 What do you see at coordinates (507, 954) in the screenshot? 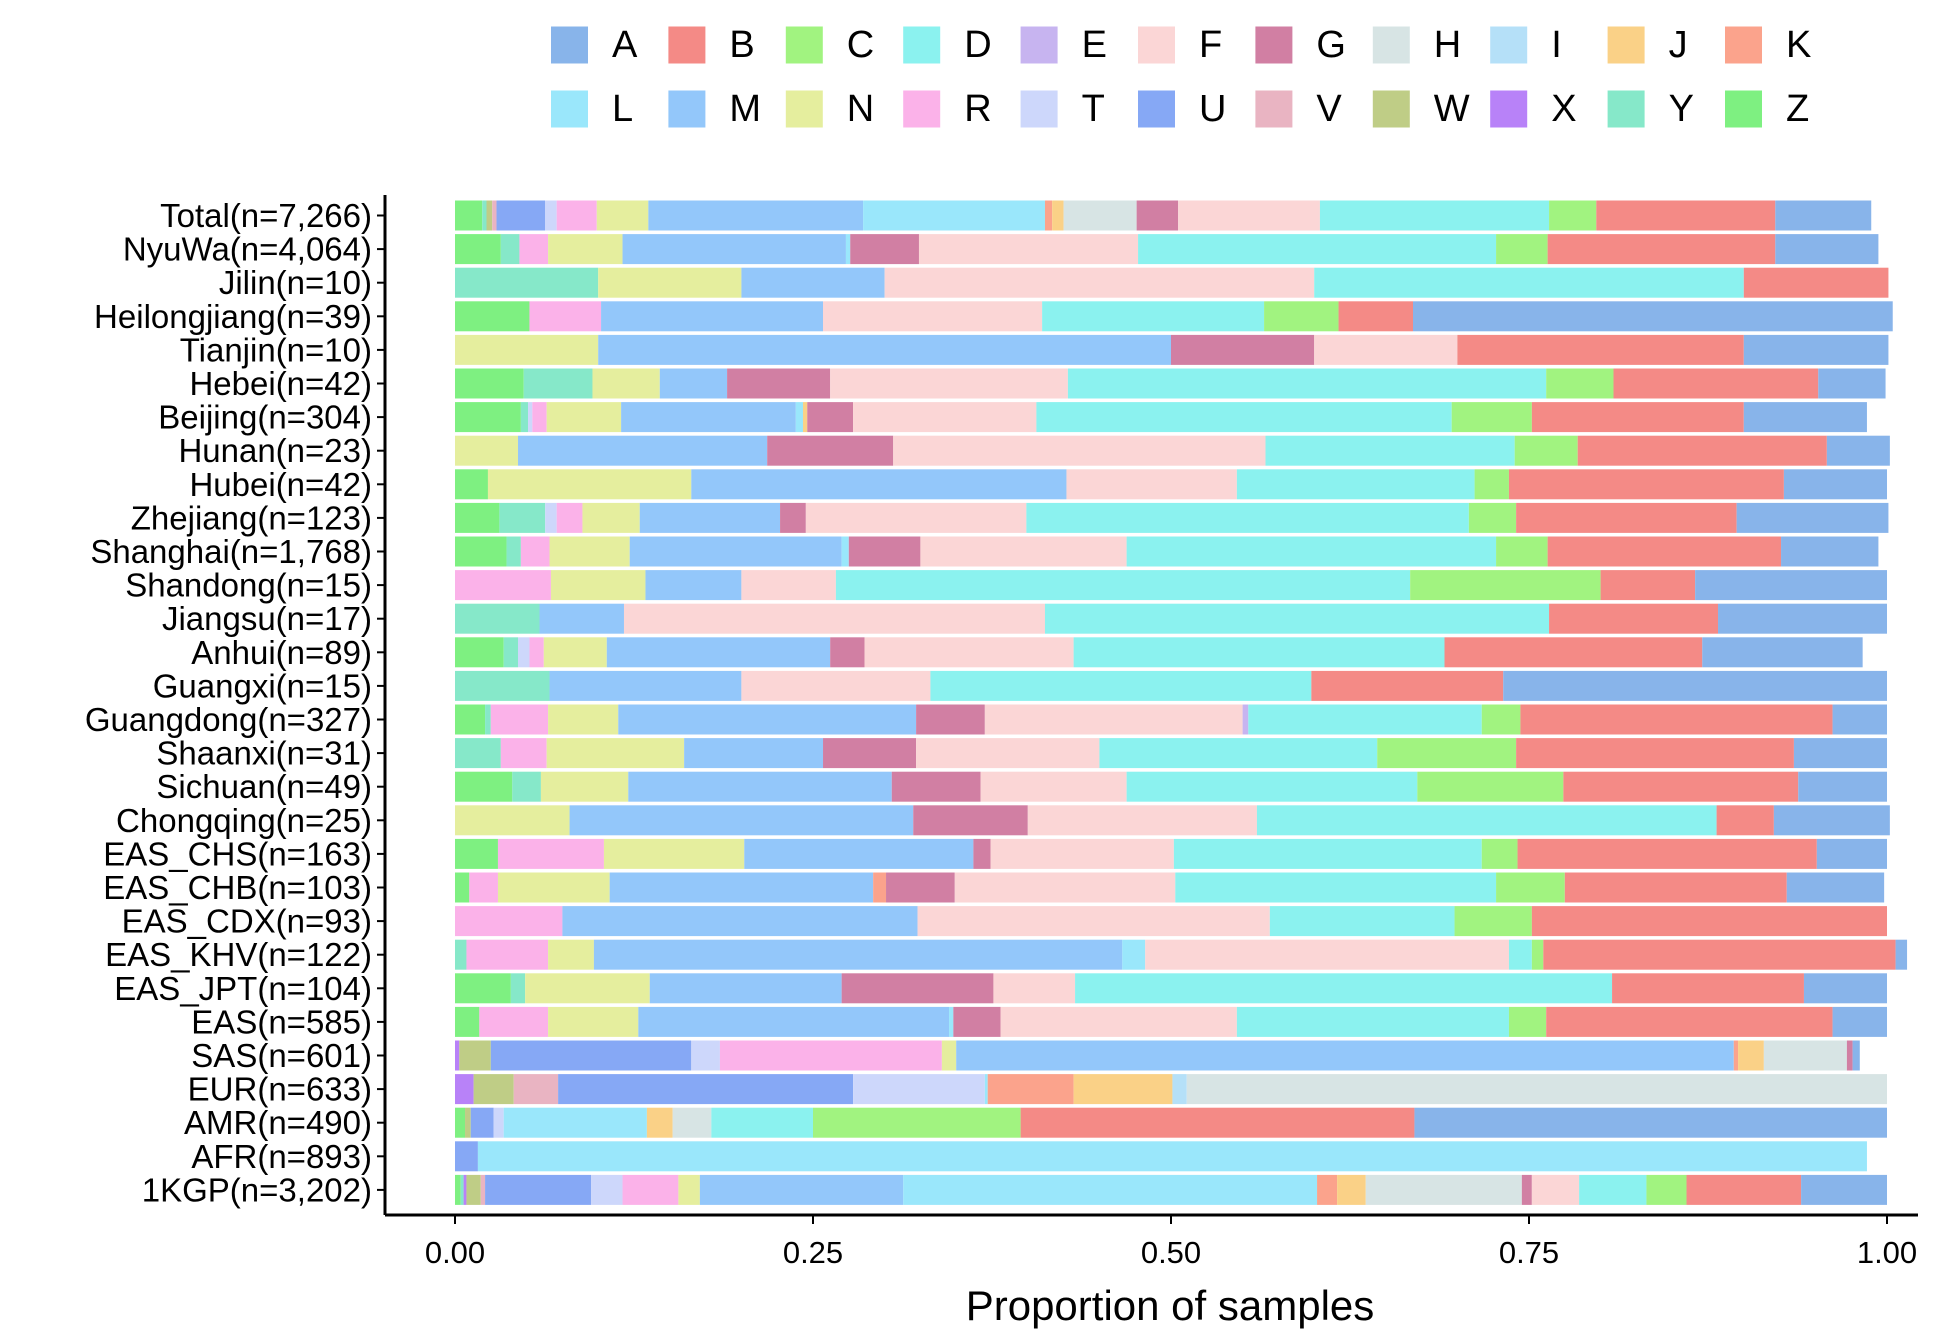
I see `bar-eas-khv-n-122-r` at bounding box center [507, 954].